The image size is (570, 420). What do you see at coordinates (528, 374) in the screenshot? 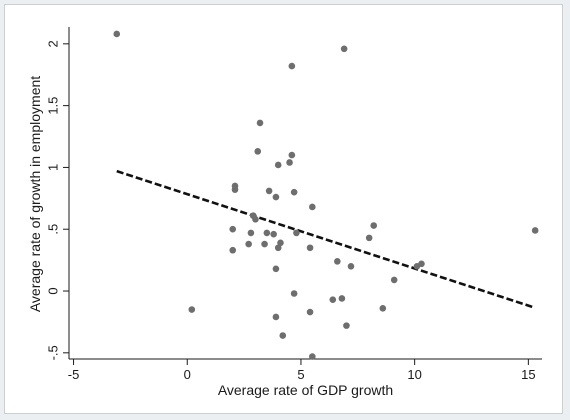
I see `x-tick-label: 15` at bounding box center [528, 374].